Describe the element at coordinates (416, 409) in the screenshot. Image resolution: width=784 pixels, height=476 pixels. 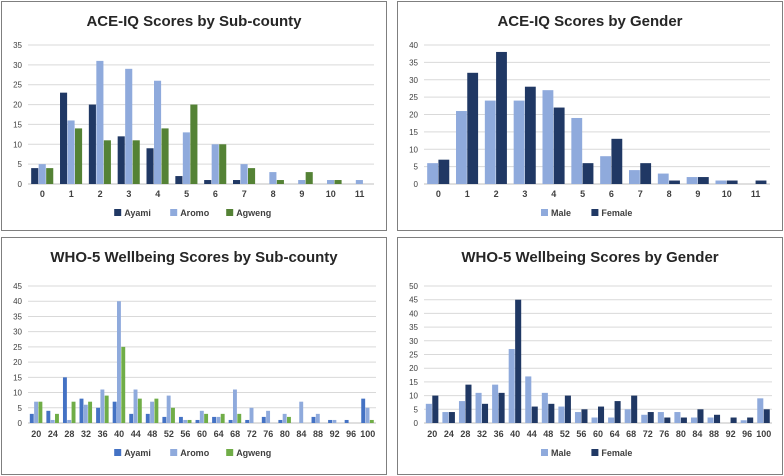
I see `y-tick-label: 5` at that location.